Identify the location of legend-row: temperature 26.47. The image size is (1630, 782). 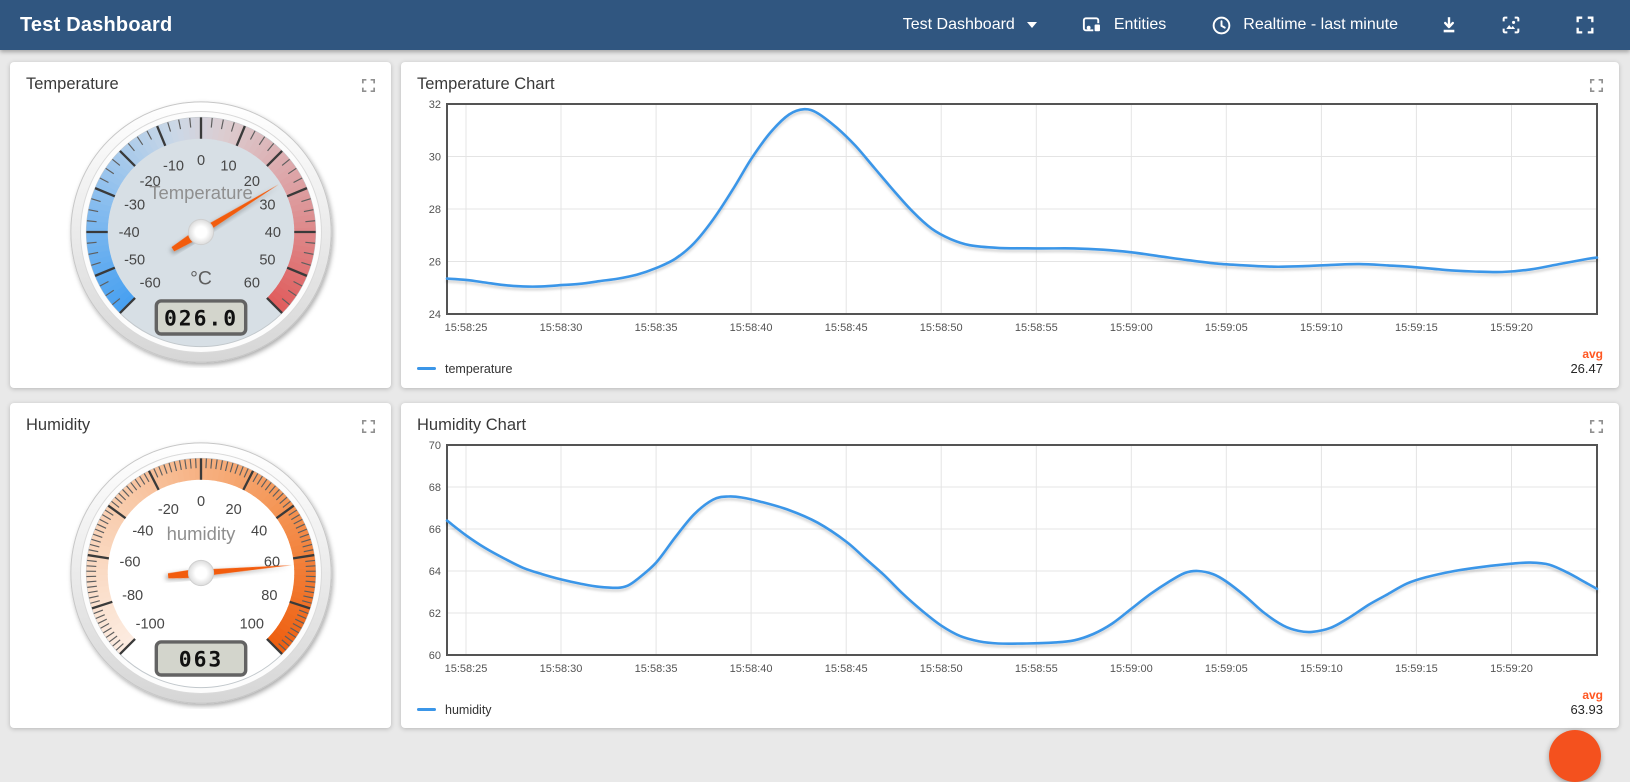
(1010, 368).